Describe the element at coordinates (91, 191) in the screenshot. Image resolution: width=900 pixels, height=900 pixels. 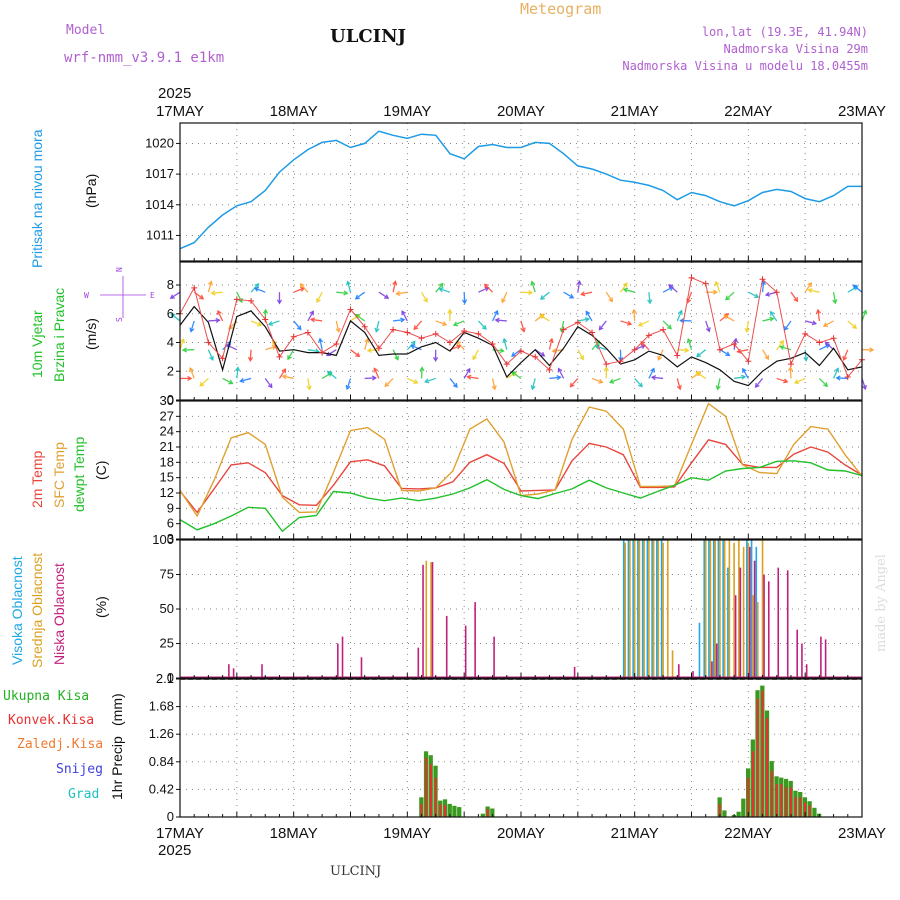
I see `pressure-unit: (hPa)` at that location.